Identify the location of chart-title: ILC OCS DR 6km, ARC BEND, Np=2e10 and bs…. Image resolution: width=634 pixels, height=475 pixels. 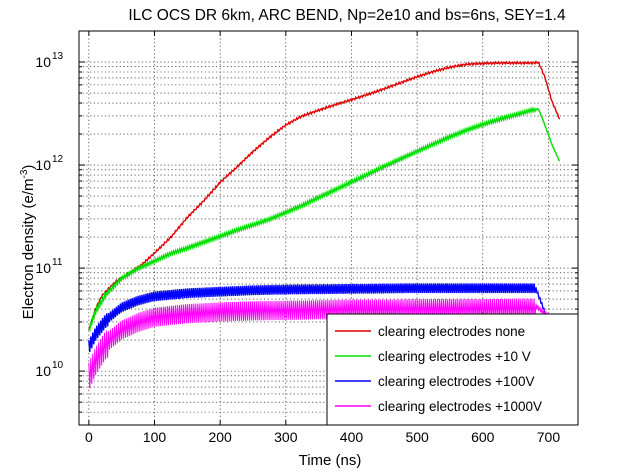
(347, 15).